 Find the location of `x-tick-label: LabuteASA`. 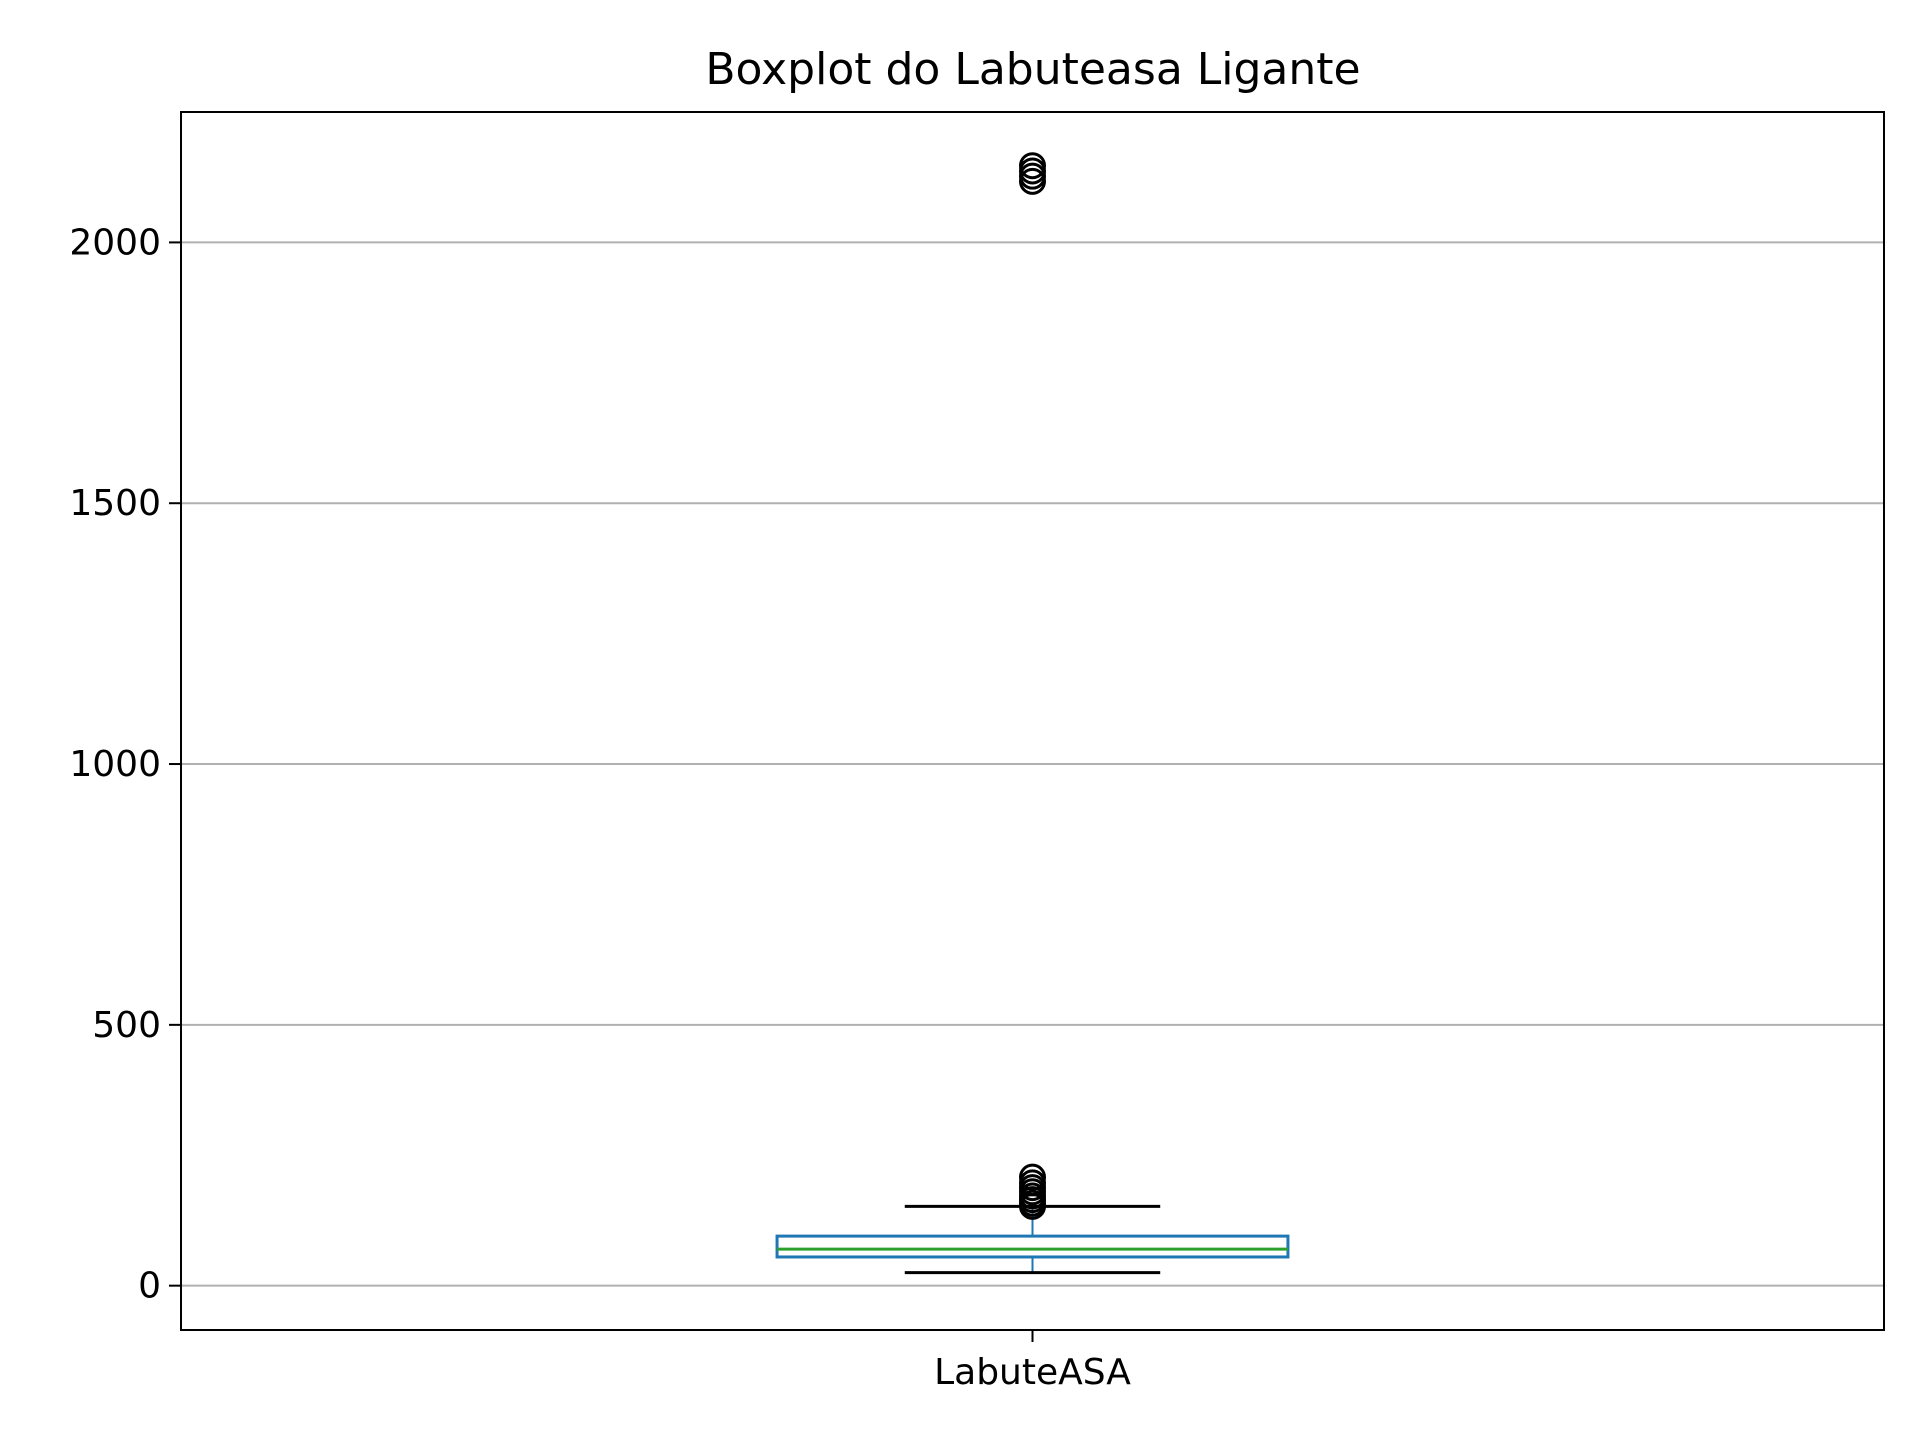

x-tick-label: LabuteASA is located at coordinates (1032, 1372).